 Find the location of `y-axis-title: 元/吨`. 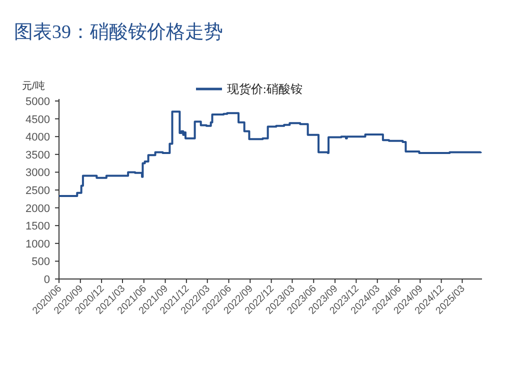

y-axis-title: 元/吨 is located at coordinates (33, 86).